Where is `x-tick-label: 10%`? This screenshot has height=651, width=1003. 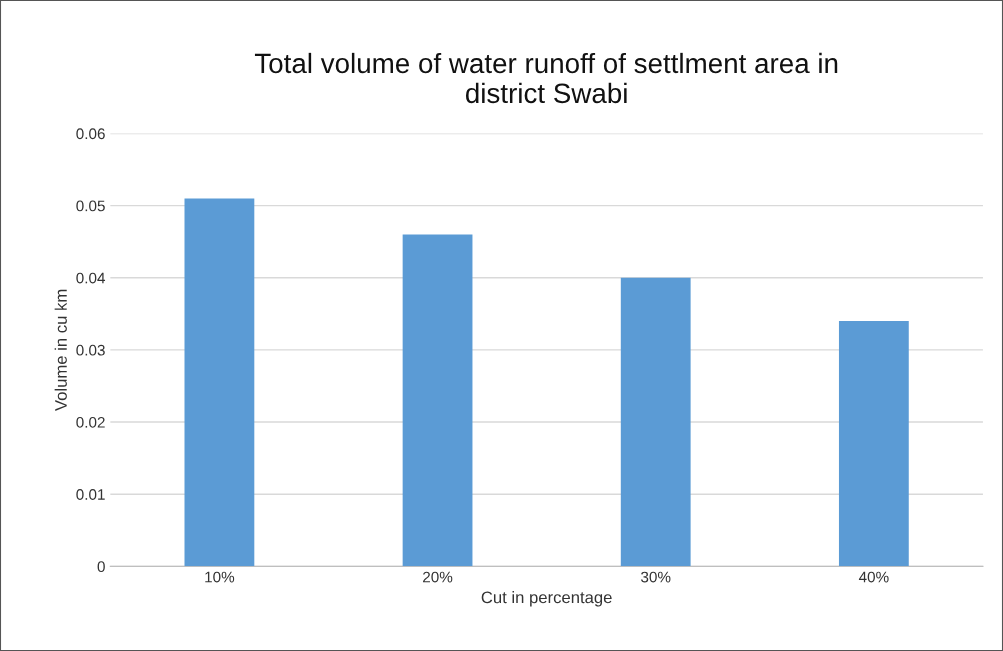
x-tick-label: 10% is located at coordinates (220, 577).